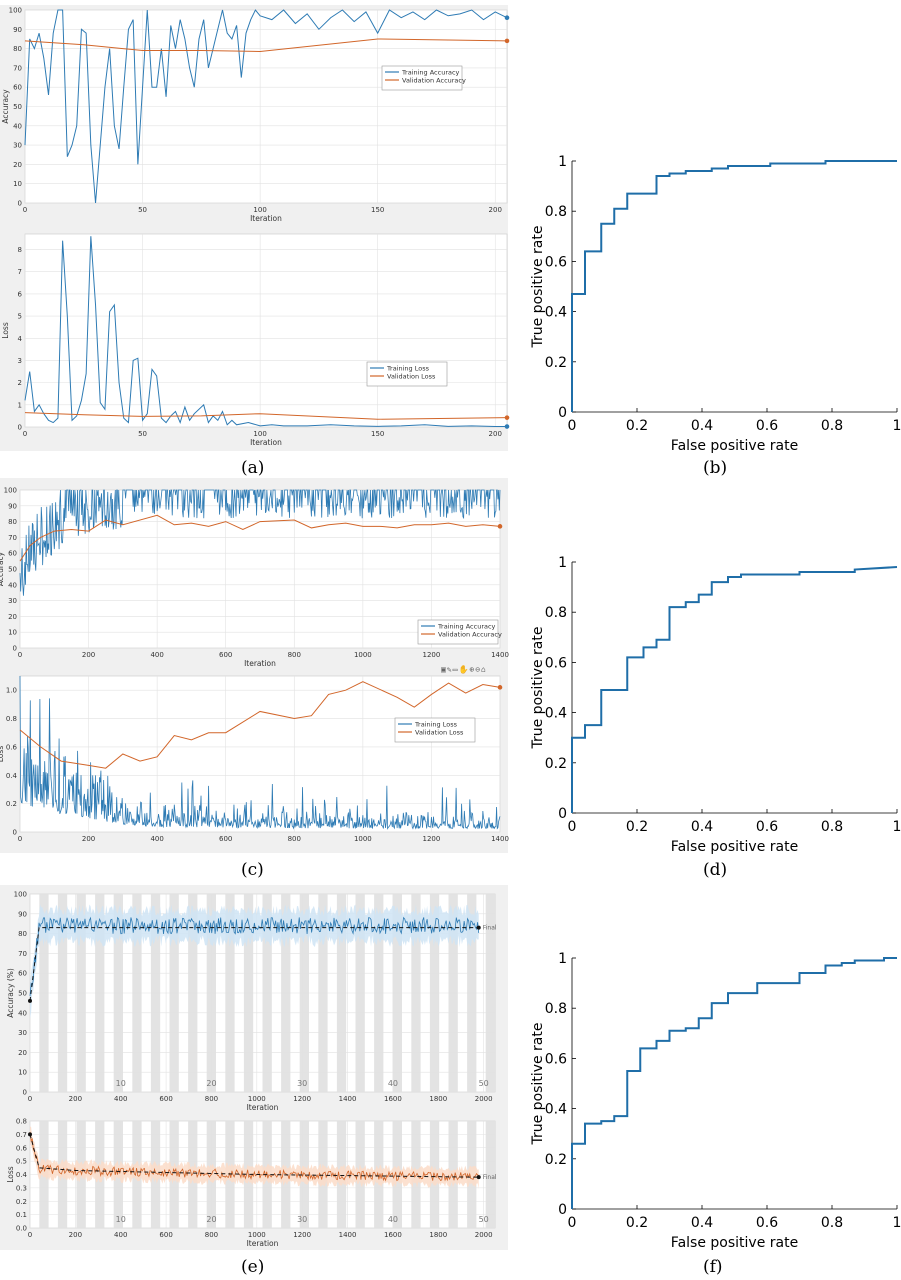  Describe the element at coordinates (120, 1235) in the screenshot. I see `e-loss-xtick-label: 400` at that location.